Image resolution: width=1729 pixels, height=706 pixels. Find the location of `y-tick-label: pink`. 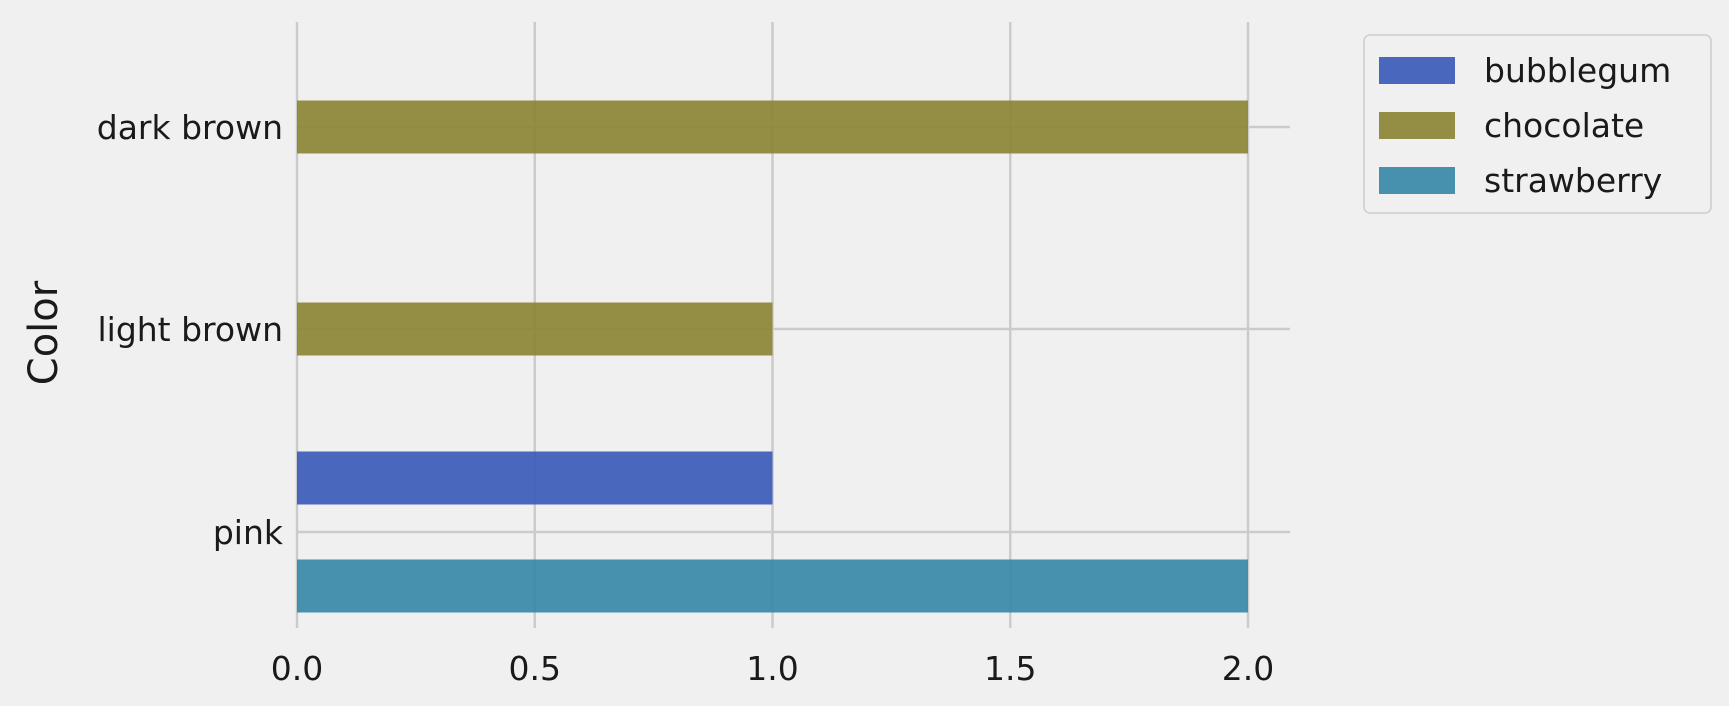

y-tick-label: pink is located at coordinates (248, 532).